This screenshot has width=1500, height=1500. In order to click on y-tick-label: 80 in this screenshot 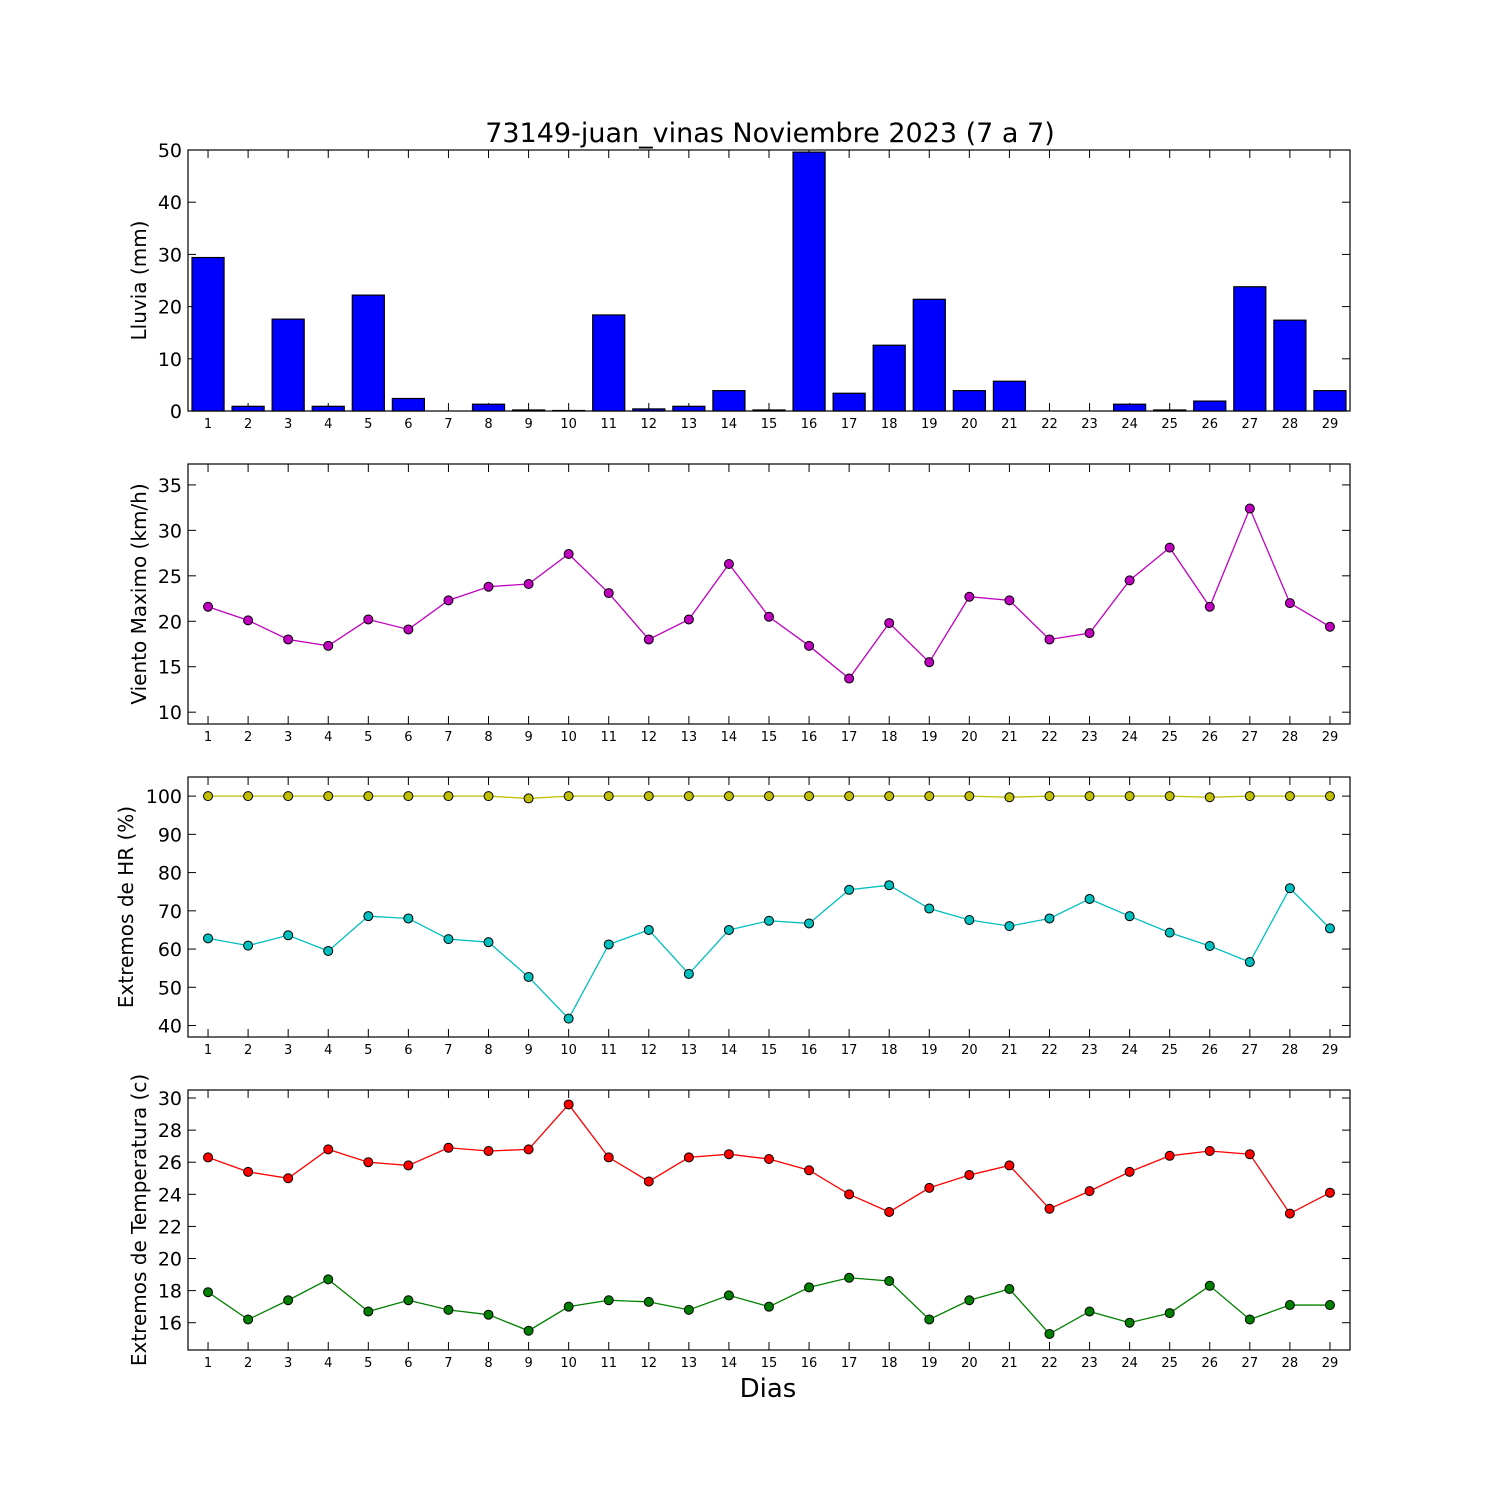, I will do `click(170, 874)`.